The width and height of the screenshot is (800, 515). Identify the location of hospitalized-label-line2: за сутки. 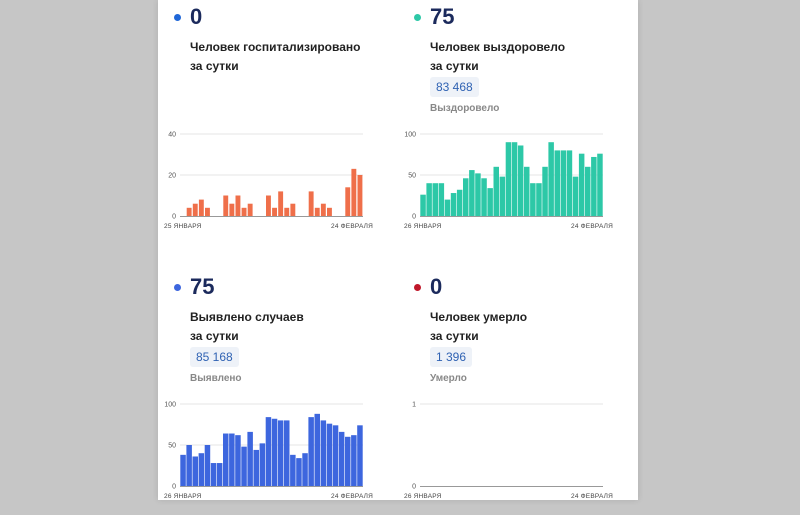
(214, 66).